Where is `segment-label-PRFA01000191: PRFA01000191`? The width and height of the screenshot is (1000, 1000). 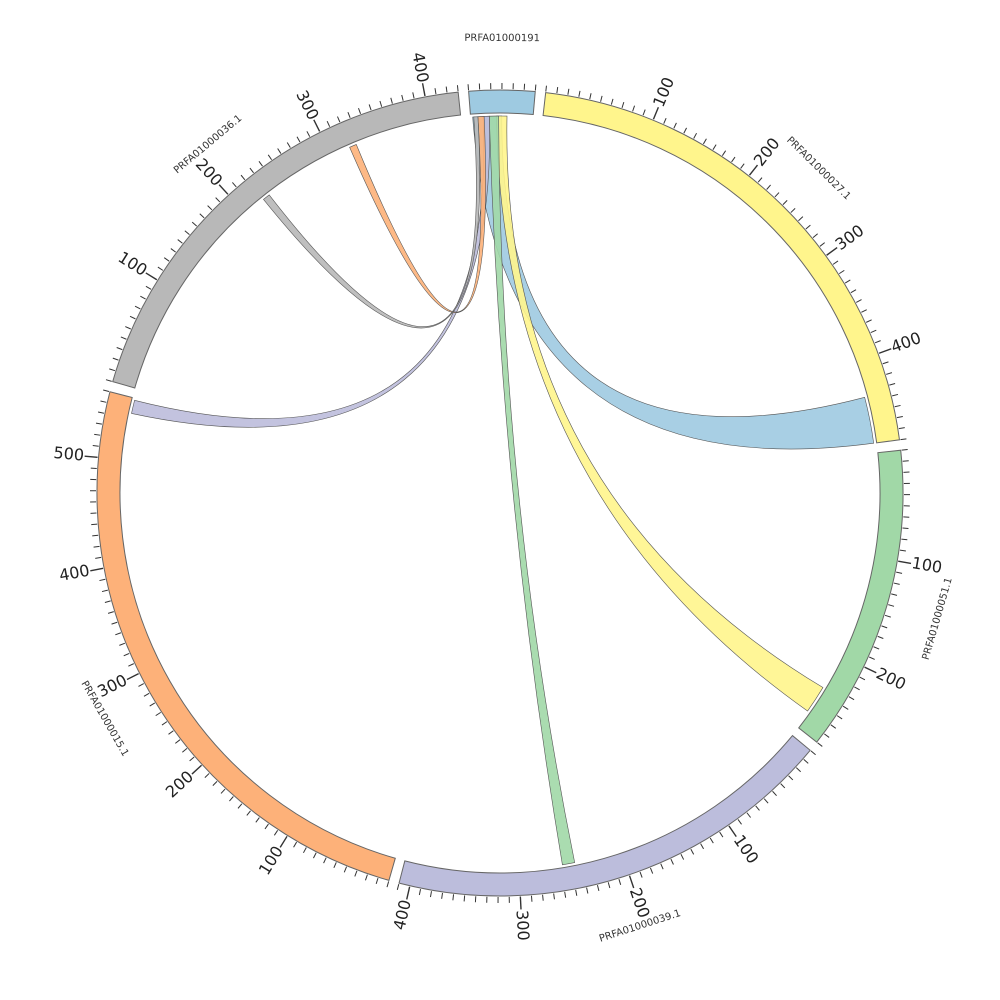 segment-label-PRFA01000191: PRFA01000191 is located at coordinates (502, 38).